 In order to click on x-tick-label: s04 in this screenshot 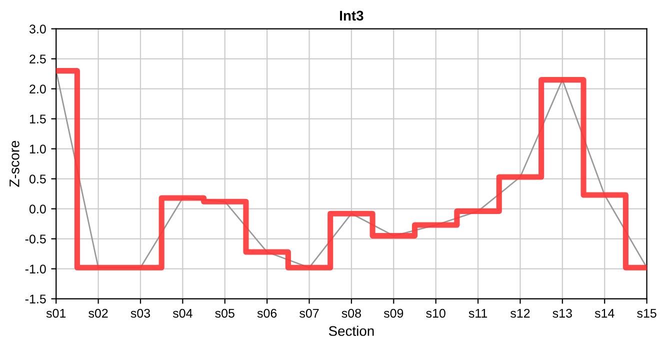, I will do `click(182, 313)`.